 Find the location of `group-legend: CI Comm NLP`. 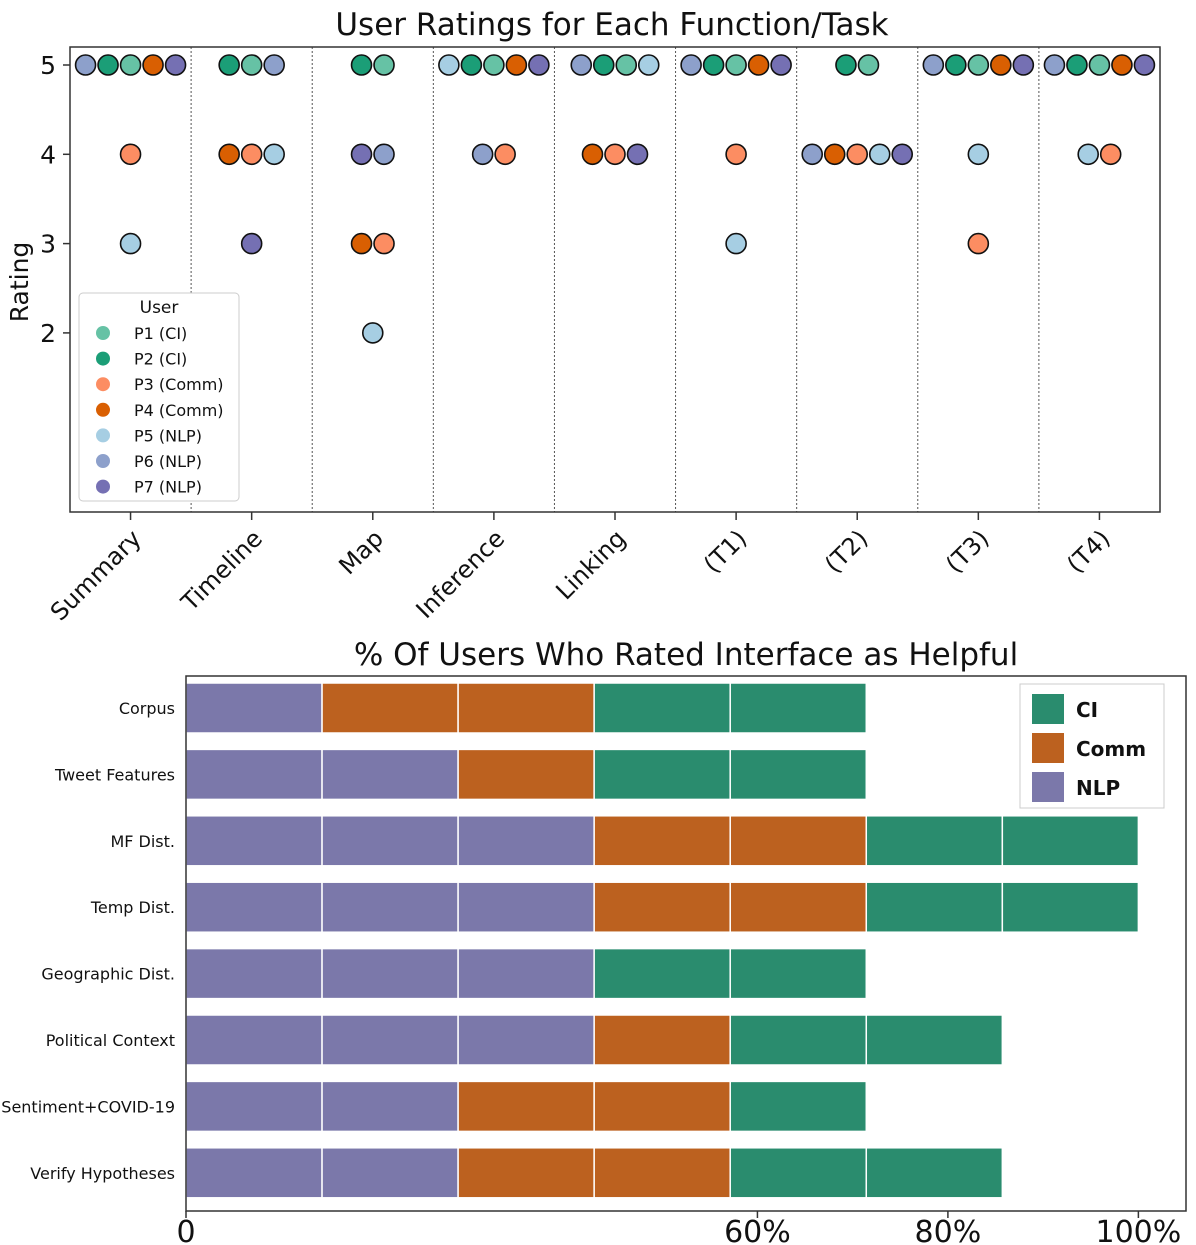

group-legend: CI Comm NLP is located at coordinates (1092, 746).